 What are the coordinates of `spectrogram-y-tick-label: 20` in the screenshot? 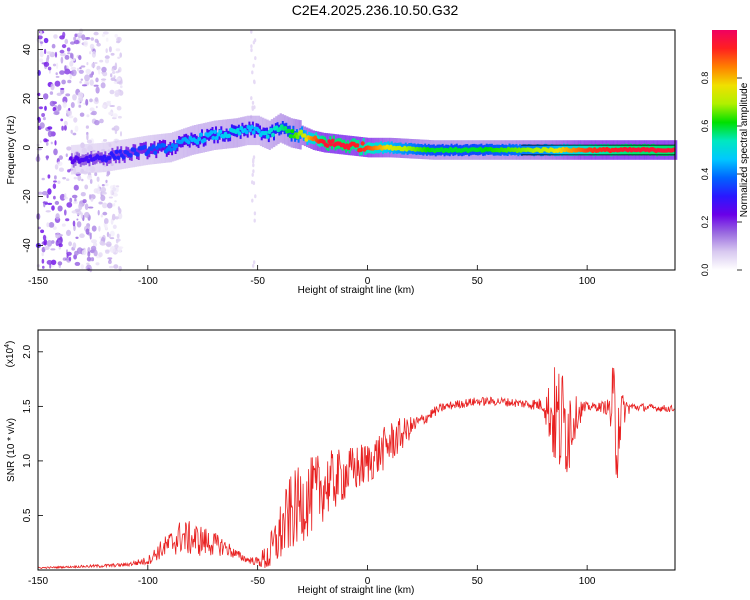 It's located at (27, 99).